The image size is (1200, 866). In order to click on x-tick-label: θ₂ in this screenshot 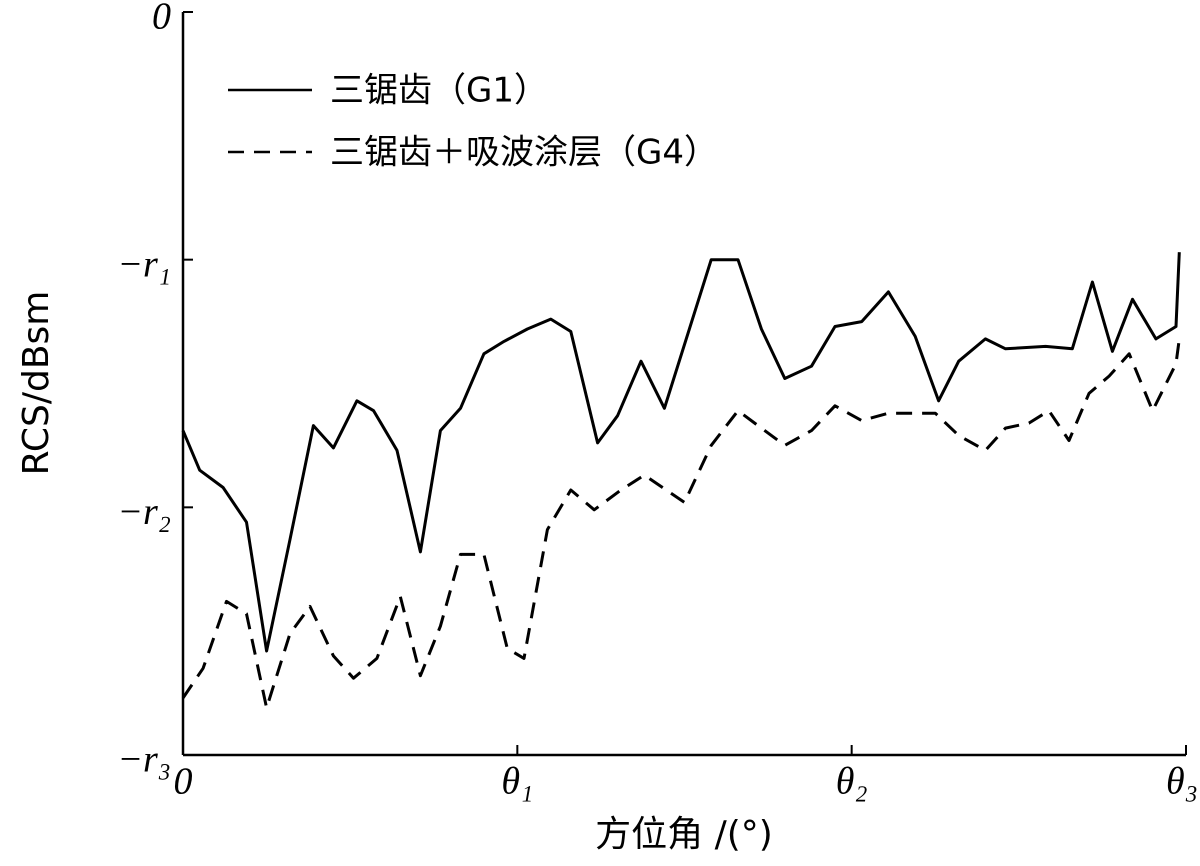, I will do `click(852, 782)`.